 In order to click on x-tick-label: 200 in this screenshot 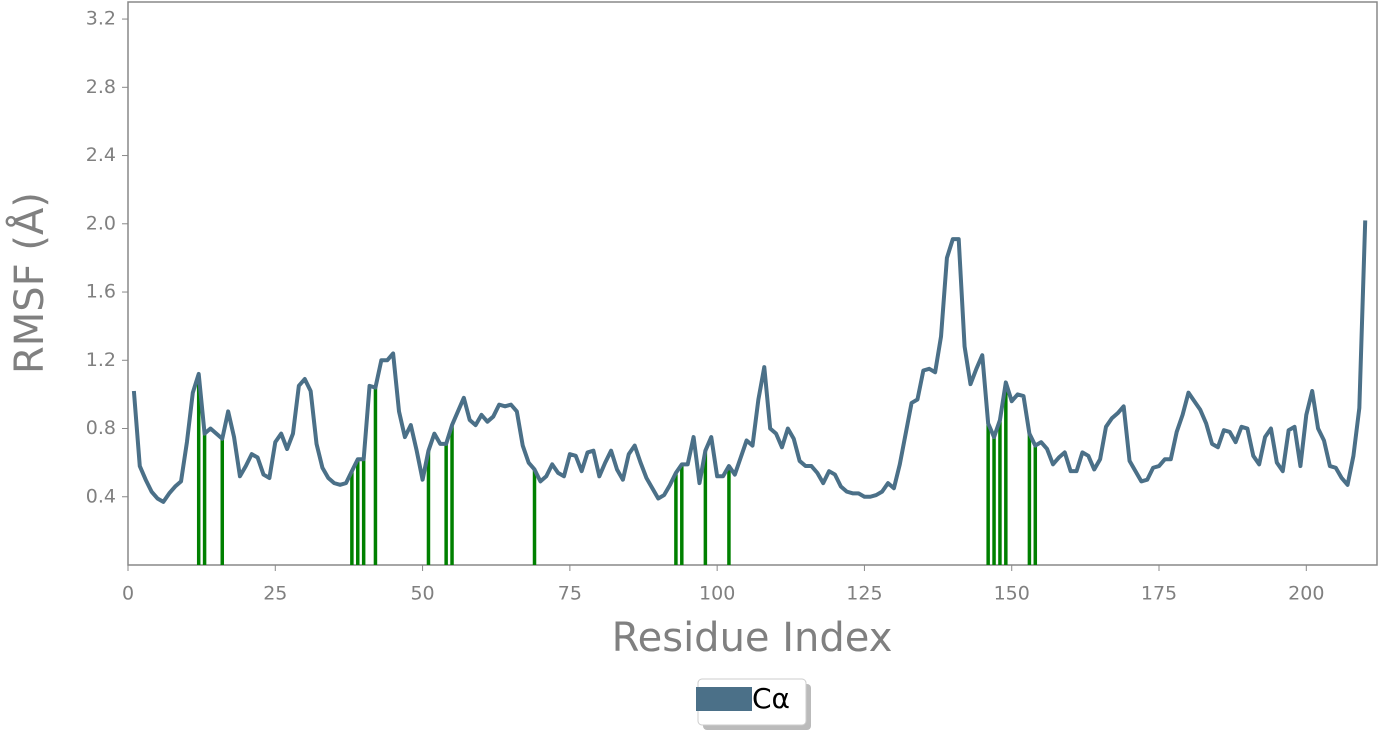, I will do `click(1306, 594)`.